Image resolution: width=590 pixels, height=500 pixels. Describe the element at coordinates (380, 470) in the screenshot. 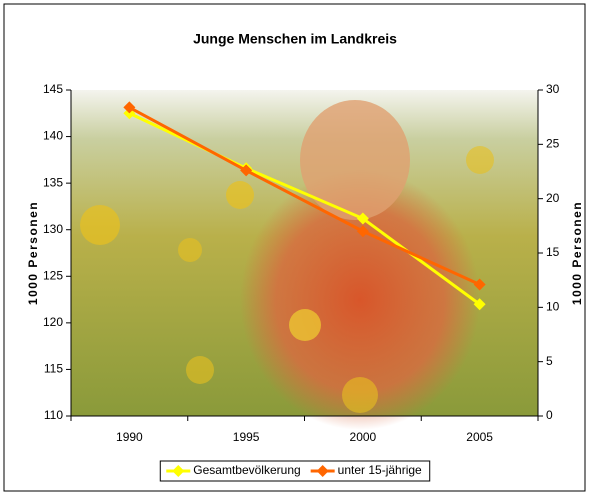

I see `legend-label: unter 15-jährige` at that location.